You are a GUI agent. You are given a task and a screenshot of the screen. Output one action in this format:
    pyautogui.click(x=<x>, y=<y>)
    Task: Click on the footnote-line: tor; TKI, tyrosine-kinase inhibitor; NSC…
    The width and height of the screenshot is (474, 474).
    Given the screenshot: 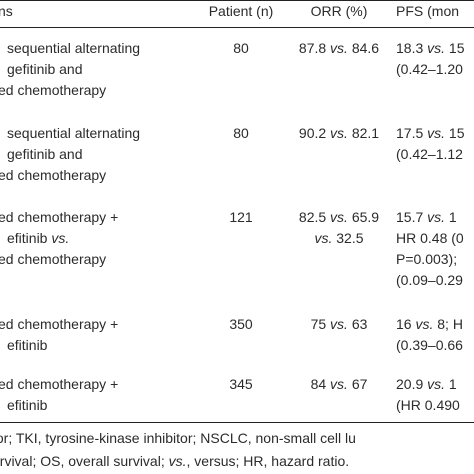 What is the action you would take?
    pyautogui.click(x=178, y=438)
    